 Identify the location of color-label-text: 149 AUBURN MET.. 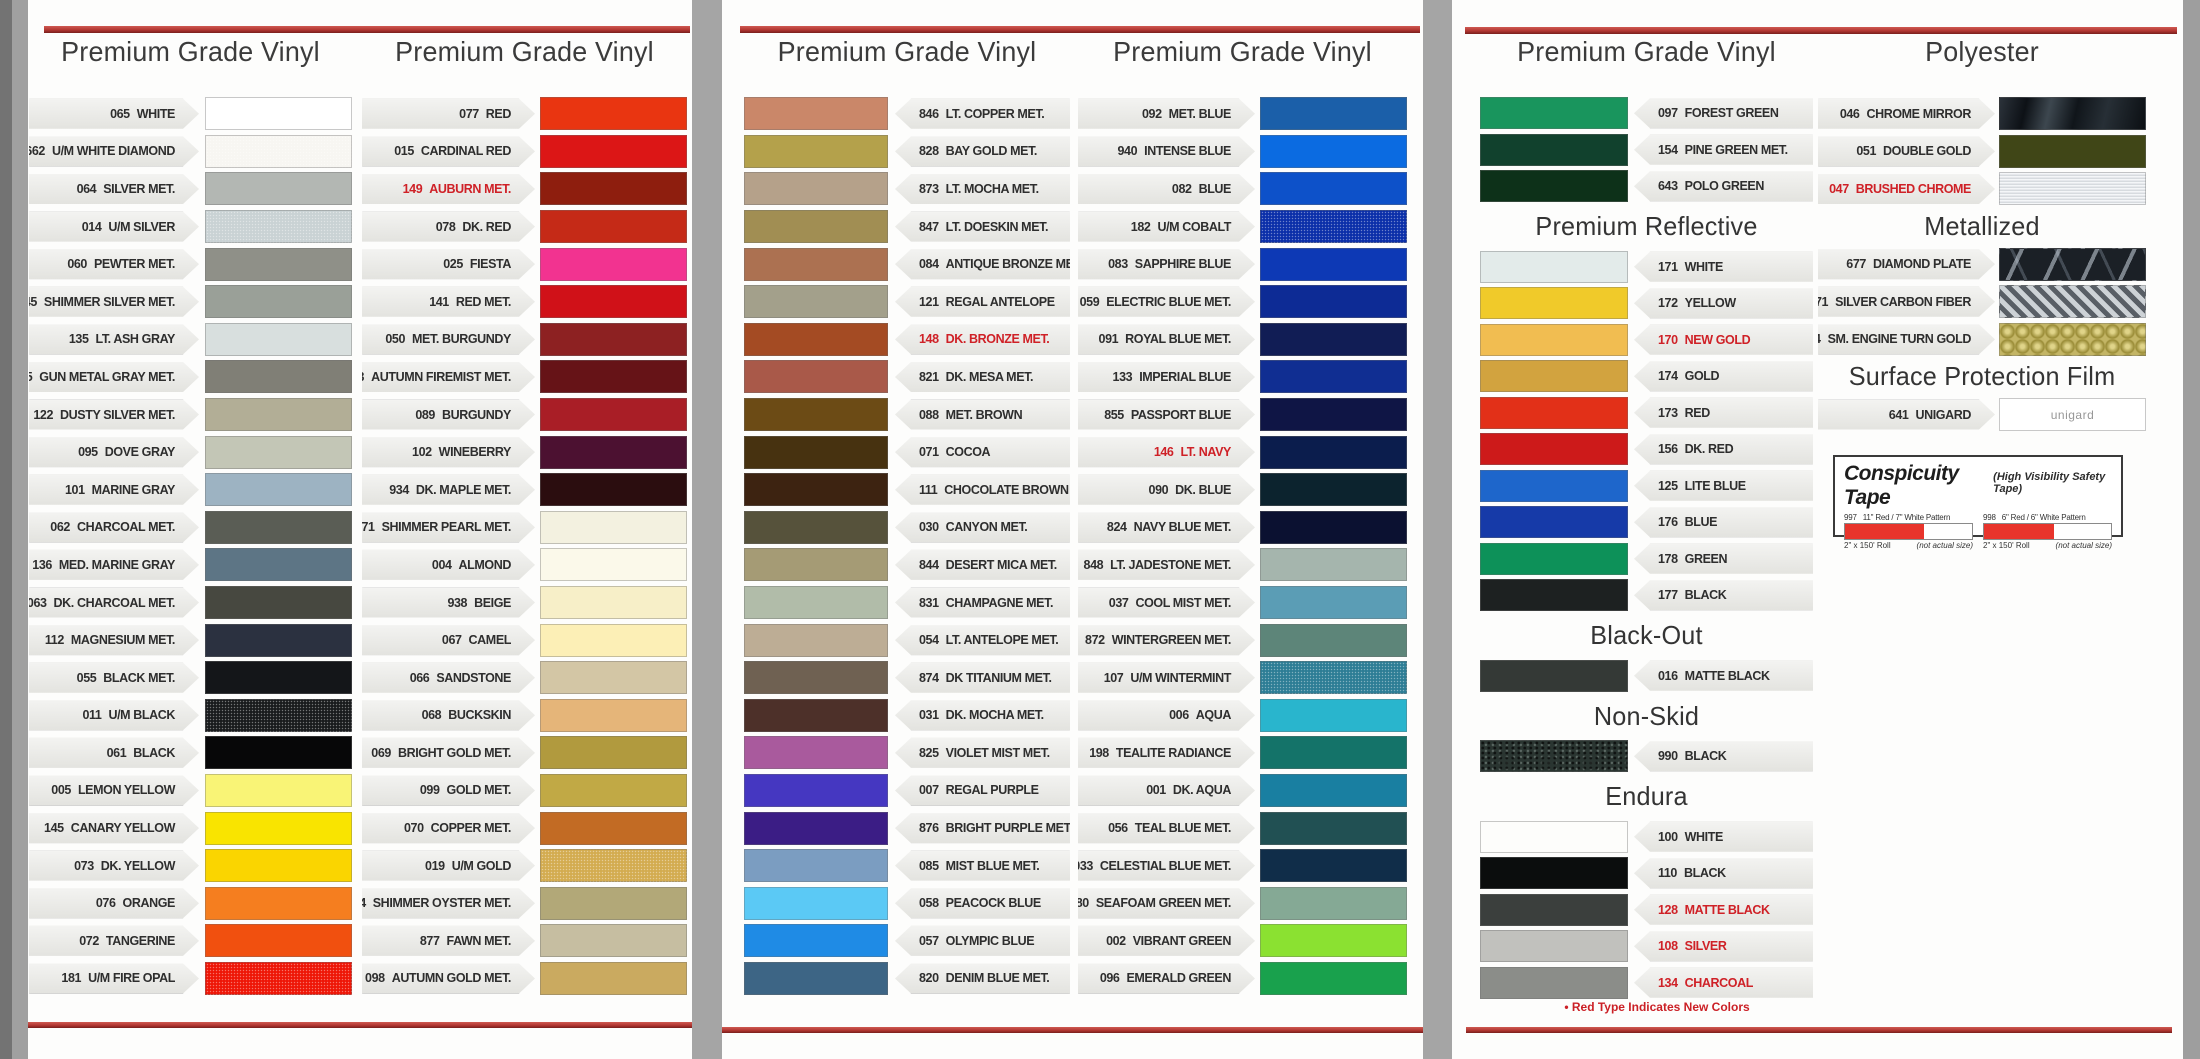
(457, 189).